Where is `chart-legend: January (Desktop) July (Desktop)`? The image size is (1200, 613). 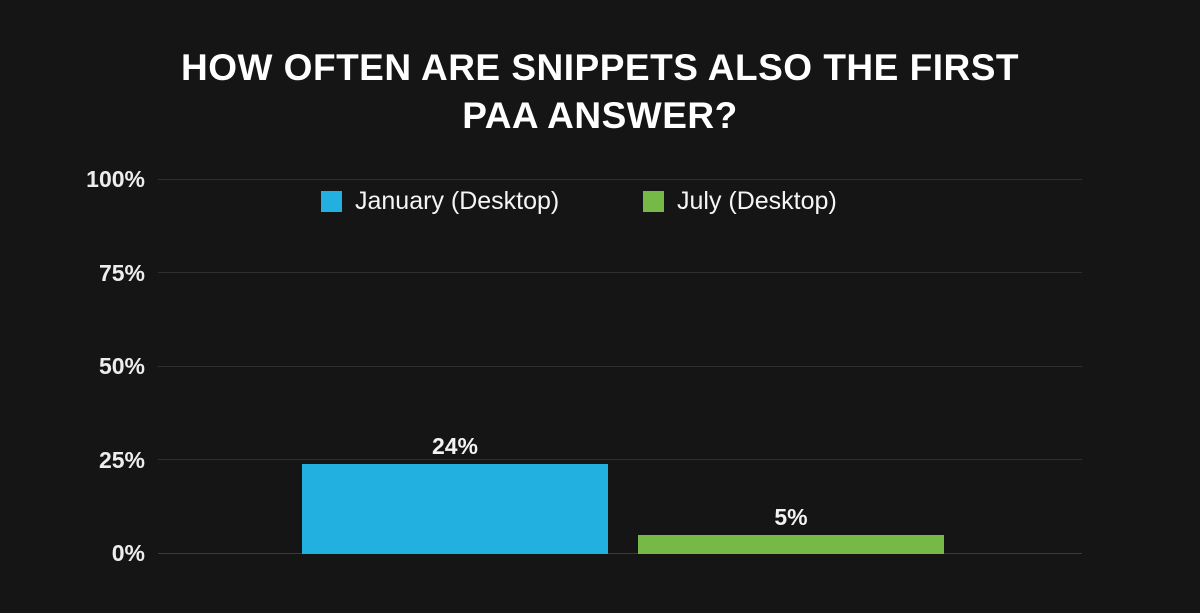
chart-legend: January (Desktop) July (Desktop) is located at coordinates (620, 200).